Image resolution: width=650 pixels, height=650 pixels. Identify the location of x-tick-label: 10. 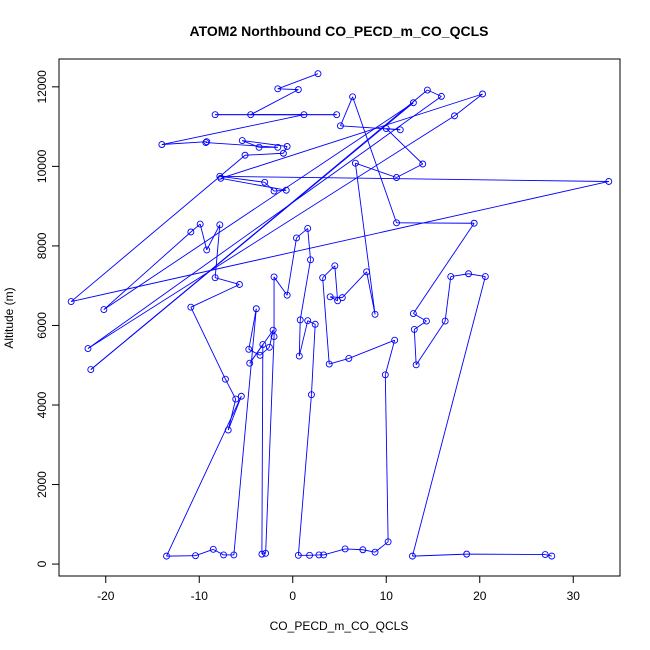
(387, 596).